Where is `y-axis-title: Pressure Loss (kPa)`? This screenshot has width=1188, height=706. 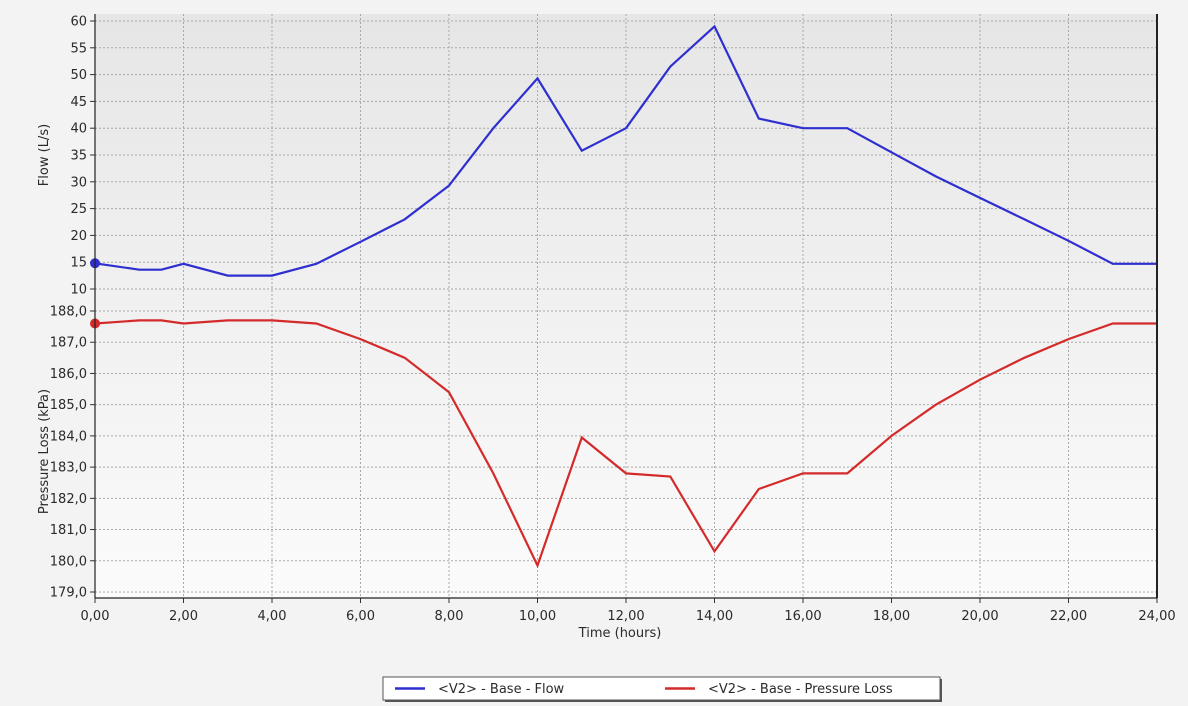
y-axis-title: Pressure Loss (kPa) is located at coordinates (44, 451).